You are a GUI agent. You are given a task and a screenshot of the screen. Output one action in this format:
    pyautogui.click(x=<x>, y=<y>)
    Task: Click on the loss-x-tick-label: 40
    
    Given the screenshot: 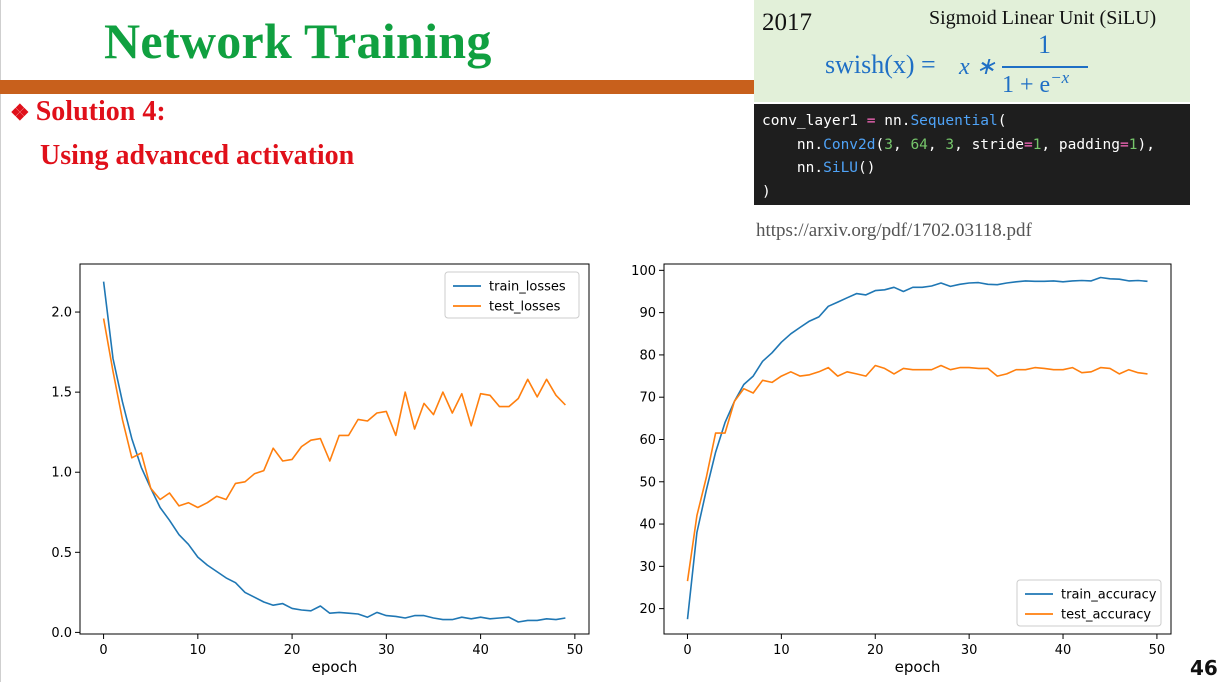 What is the action you would take?
    pyautogui.click(x=480, y=650)
    